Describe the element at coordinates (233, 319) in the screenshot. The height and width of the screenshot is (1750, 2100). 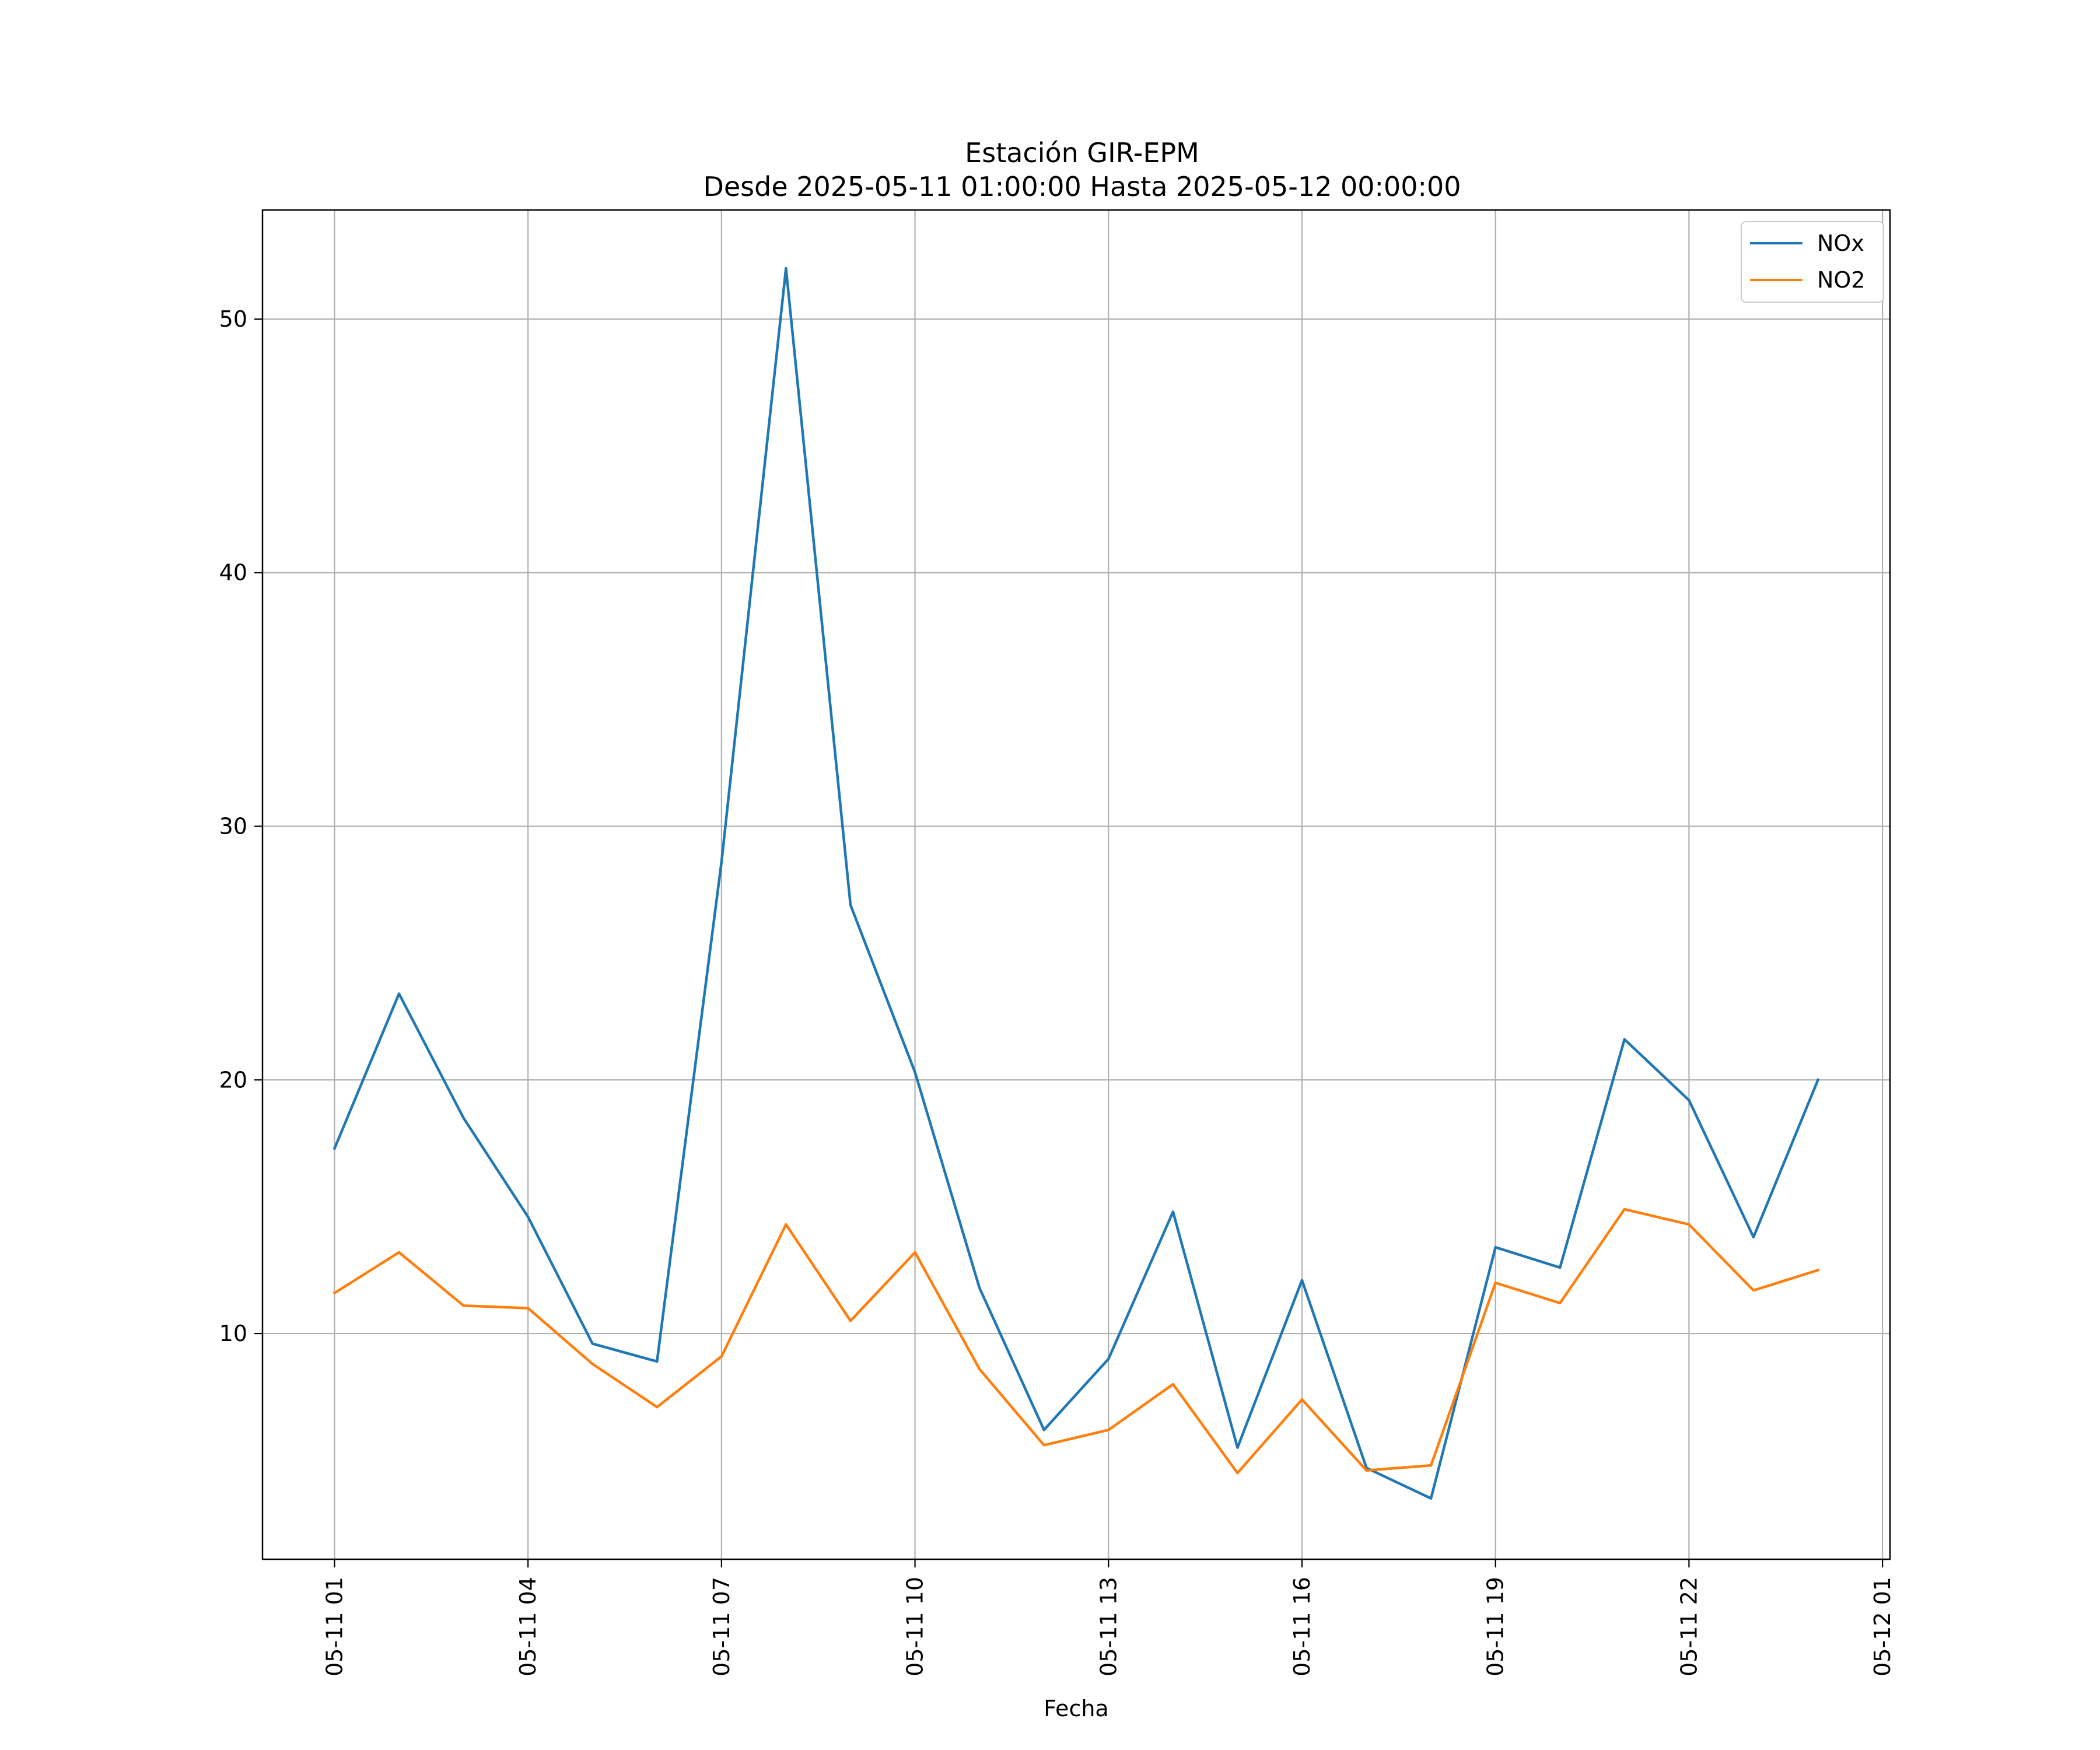
I see `y-tick-label: 50` at that location.